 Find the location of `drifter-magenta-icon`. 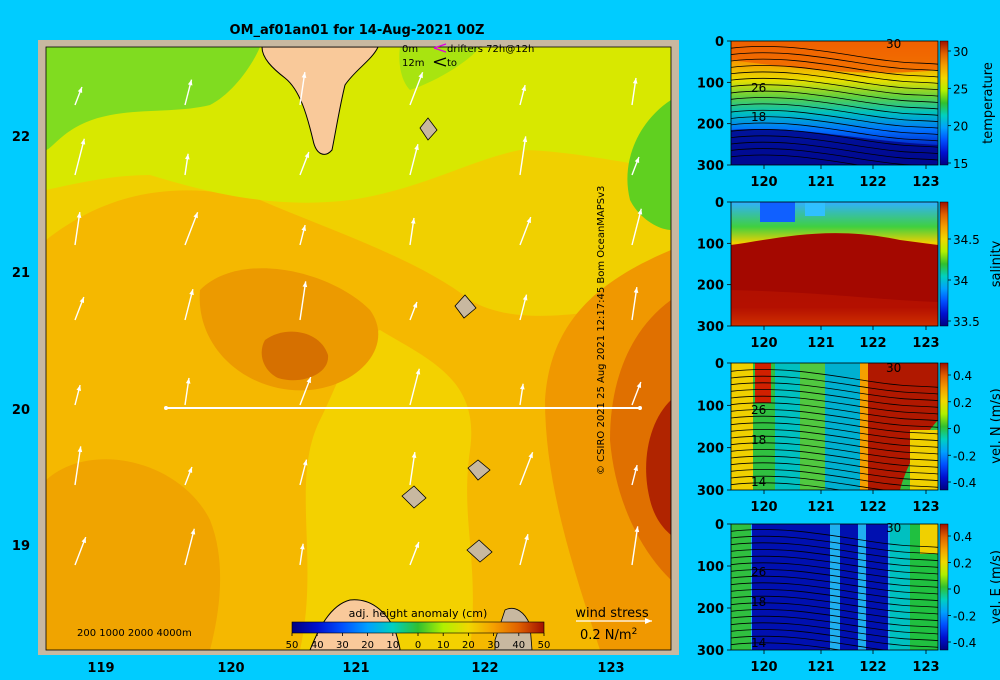

drifter-magenta-icon is located at coordinates (440, 48).